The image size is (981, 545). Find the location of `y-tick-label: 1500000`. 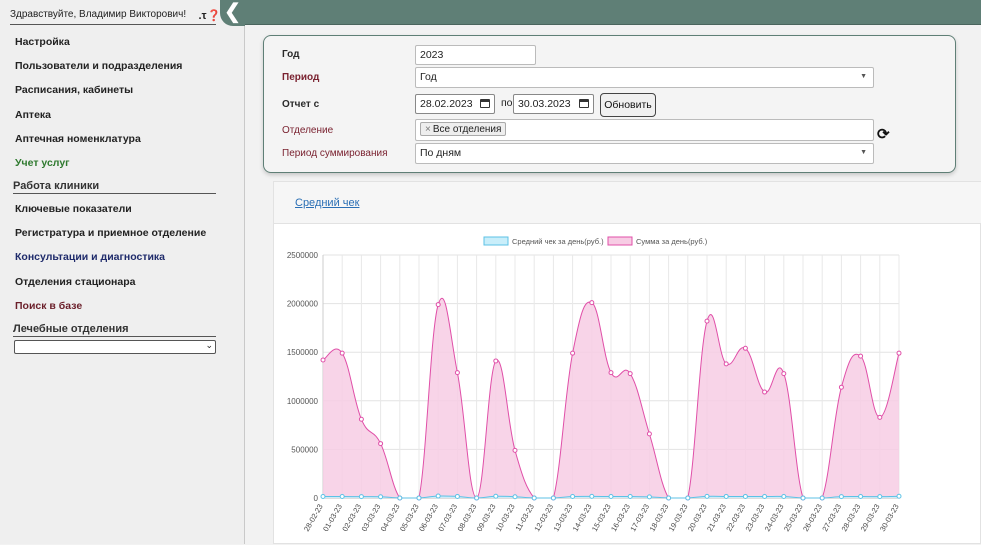

y-tick-label: 1500000 is located at coordinates (303, 352).